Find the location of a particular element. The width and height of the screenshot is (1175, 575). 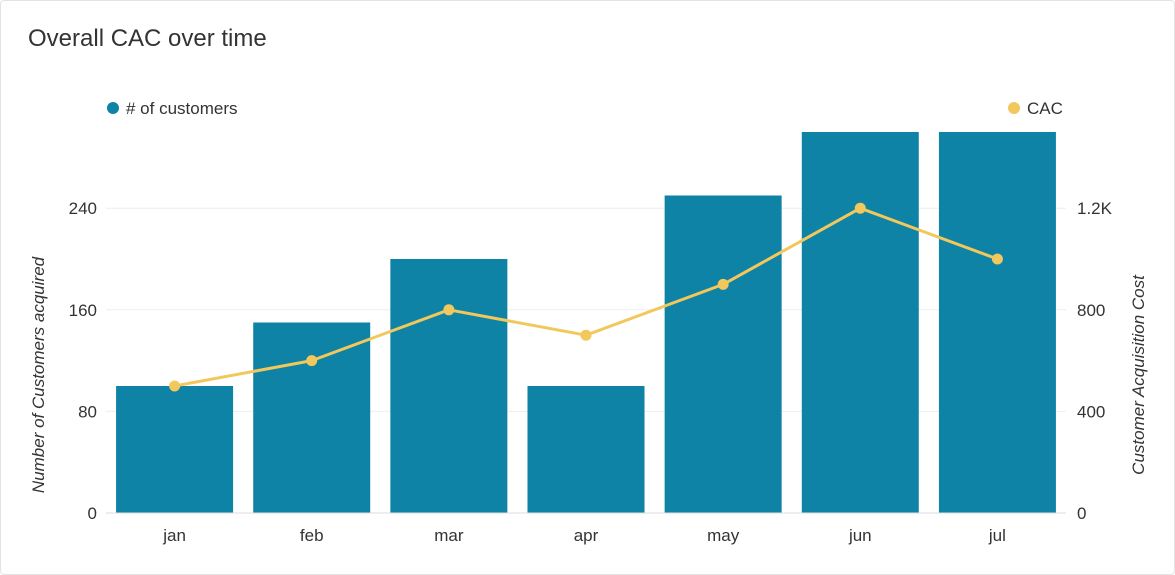

x-tick-label: apr is located at coordinates (586, 535).